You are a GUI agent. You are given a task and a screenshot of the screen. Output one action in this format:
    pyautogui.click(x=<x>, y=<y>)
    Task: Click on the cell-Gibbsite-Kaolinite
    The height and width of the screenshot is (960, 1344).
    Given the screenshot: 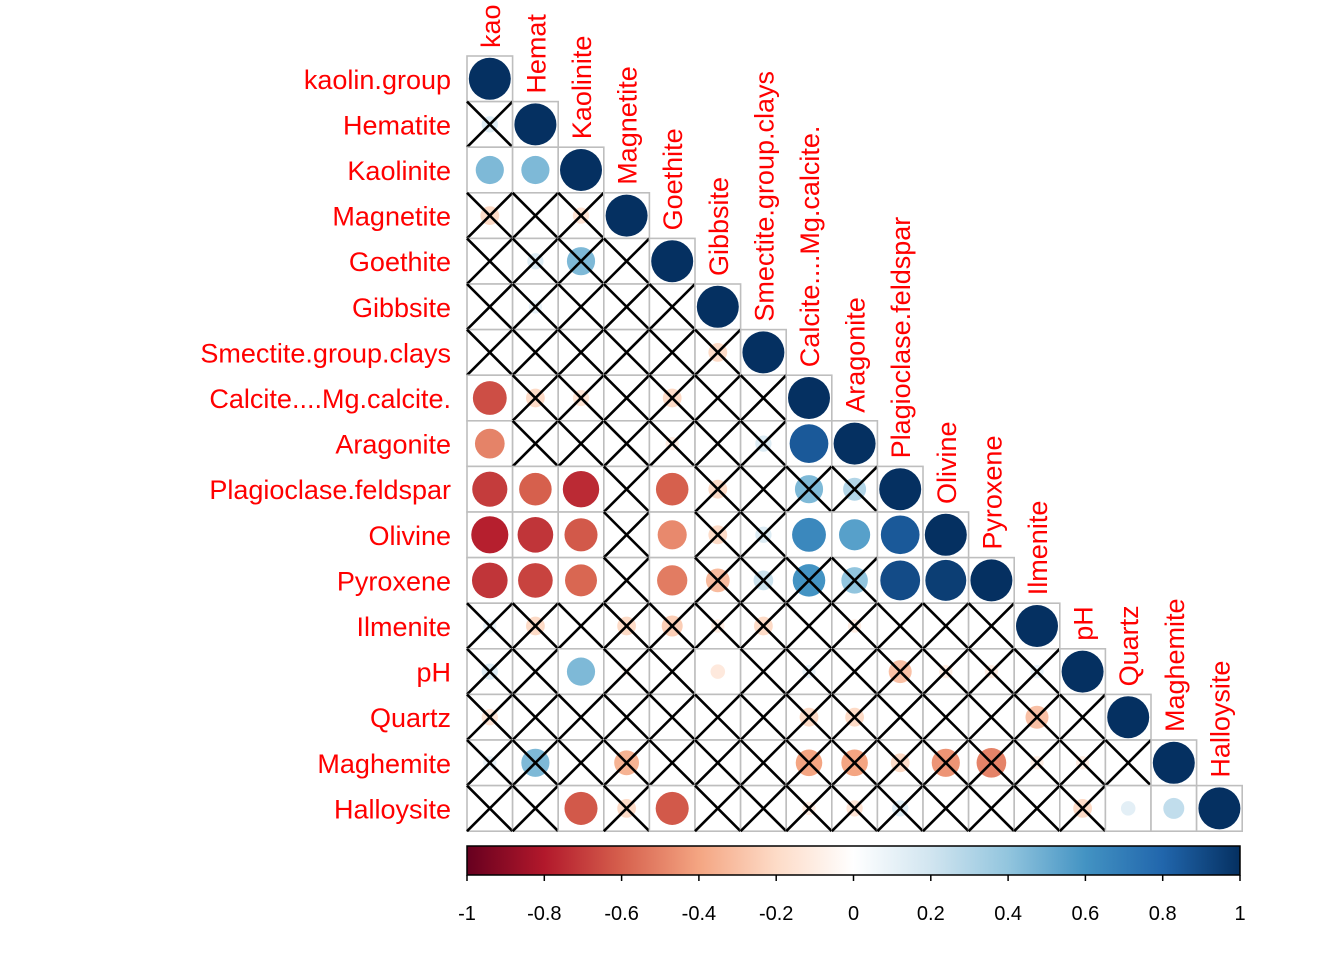 What is the action you would take?
    pyautogui.click(x=581, y=307)
    